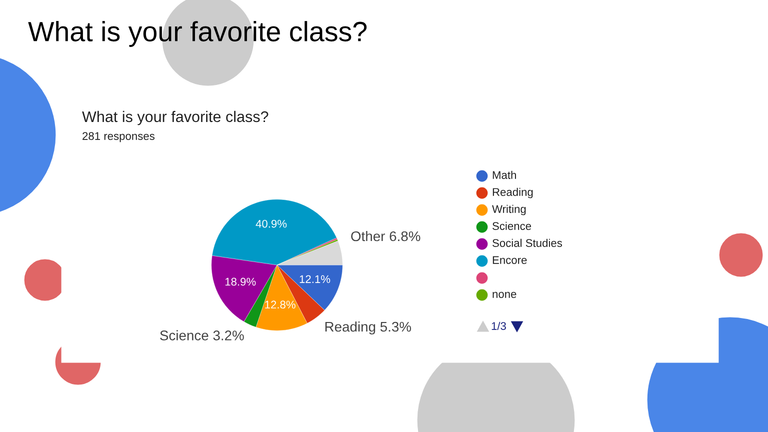  Describe the element at coordinates (512, 193) in the screenshot. I see `legend-label: Reading` at that location.